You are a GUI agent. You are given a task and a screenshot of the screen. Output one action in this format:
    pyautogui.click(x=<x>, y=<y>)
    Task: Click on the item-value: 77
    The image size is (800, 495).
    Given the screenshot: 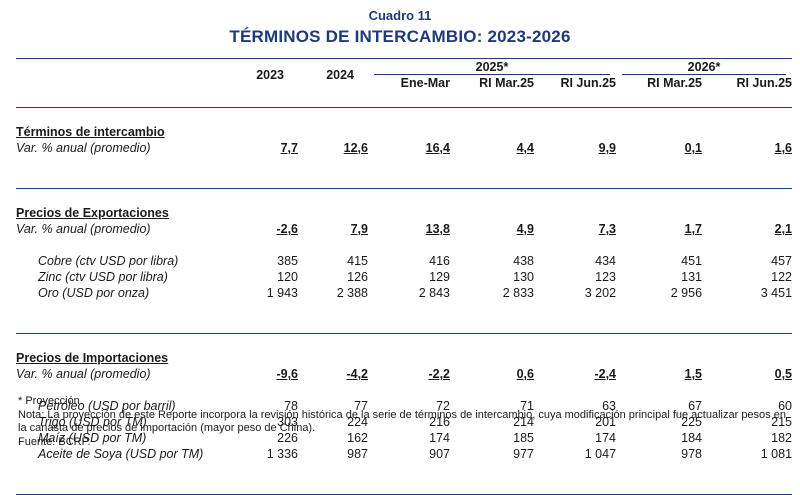 What is the action you would take?
    pyautogui.click(x=361, y=406)
    